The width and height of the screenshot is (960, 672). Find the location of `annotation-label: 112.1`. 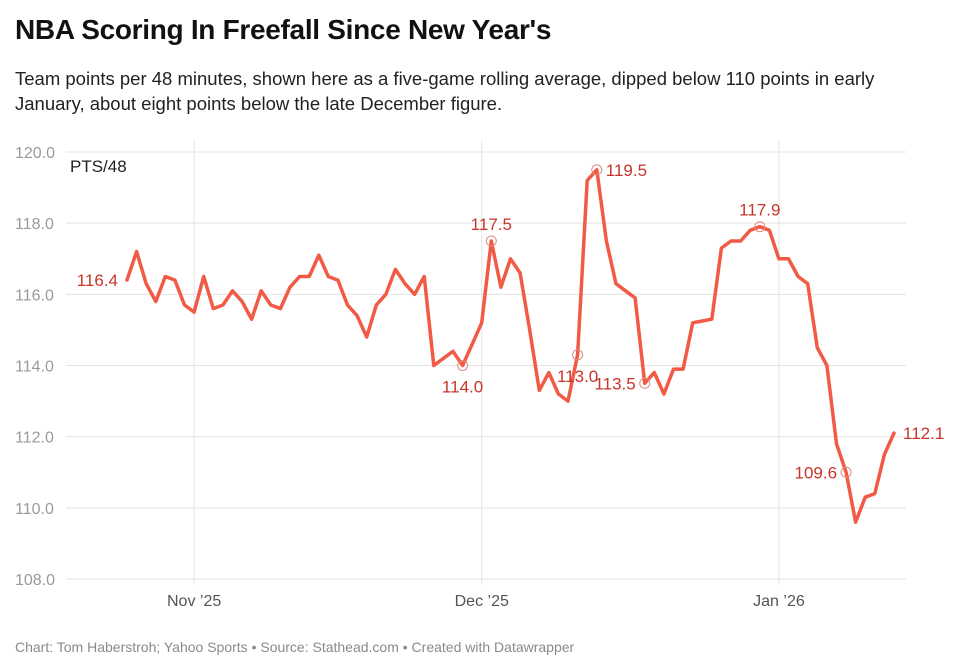

annotation-label: 112.1 is located at coordinates (923, 433).